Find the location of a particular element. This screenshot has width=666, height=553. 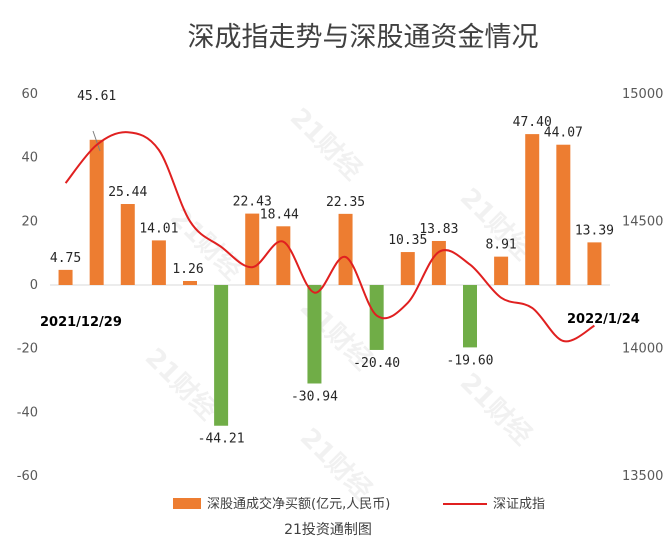

bar-value-label: 8.91 is located at coordinates (500, 245).